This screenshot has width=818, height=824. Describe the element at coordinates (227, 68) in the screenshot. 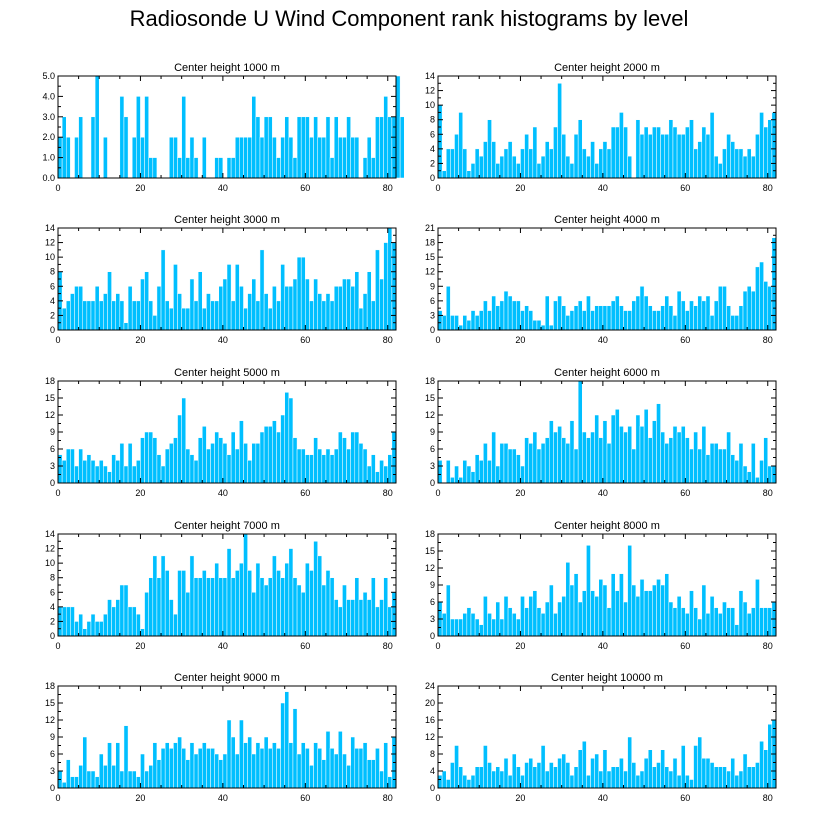

I see `panel-title: Center height 1000 m` at that location.